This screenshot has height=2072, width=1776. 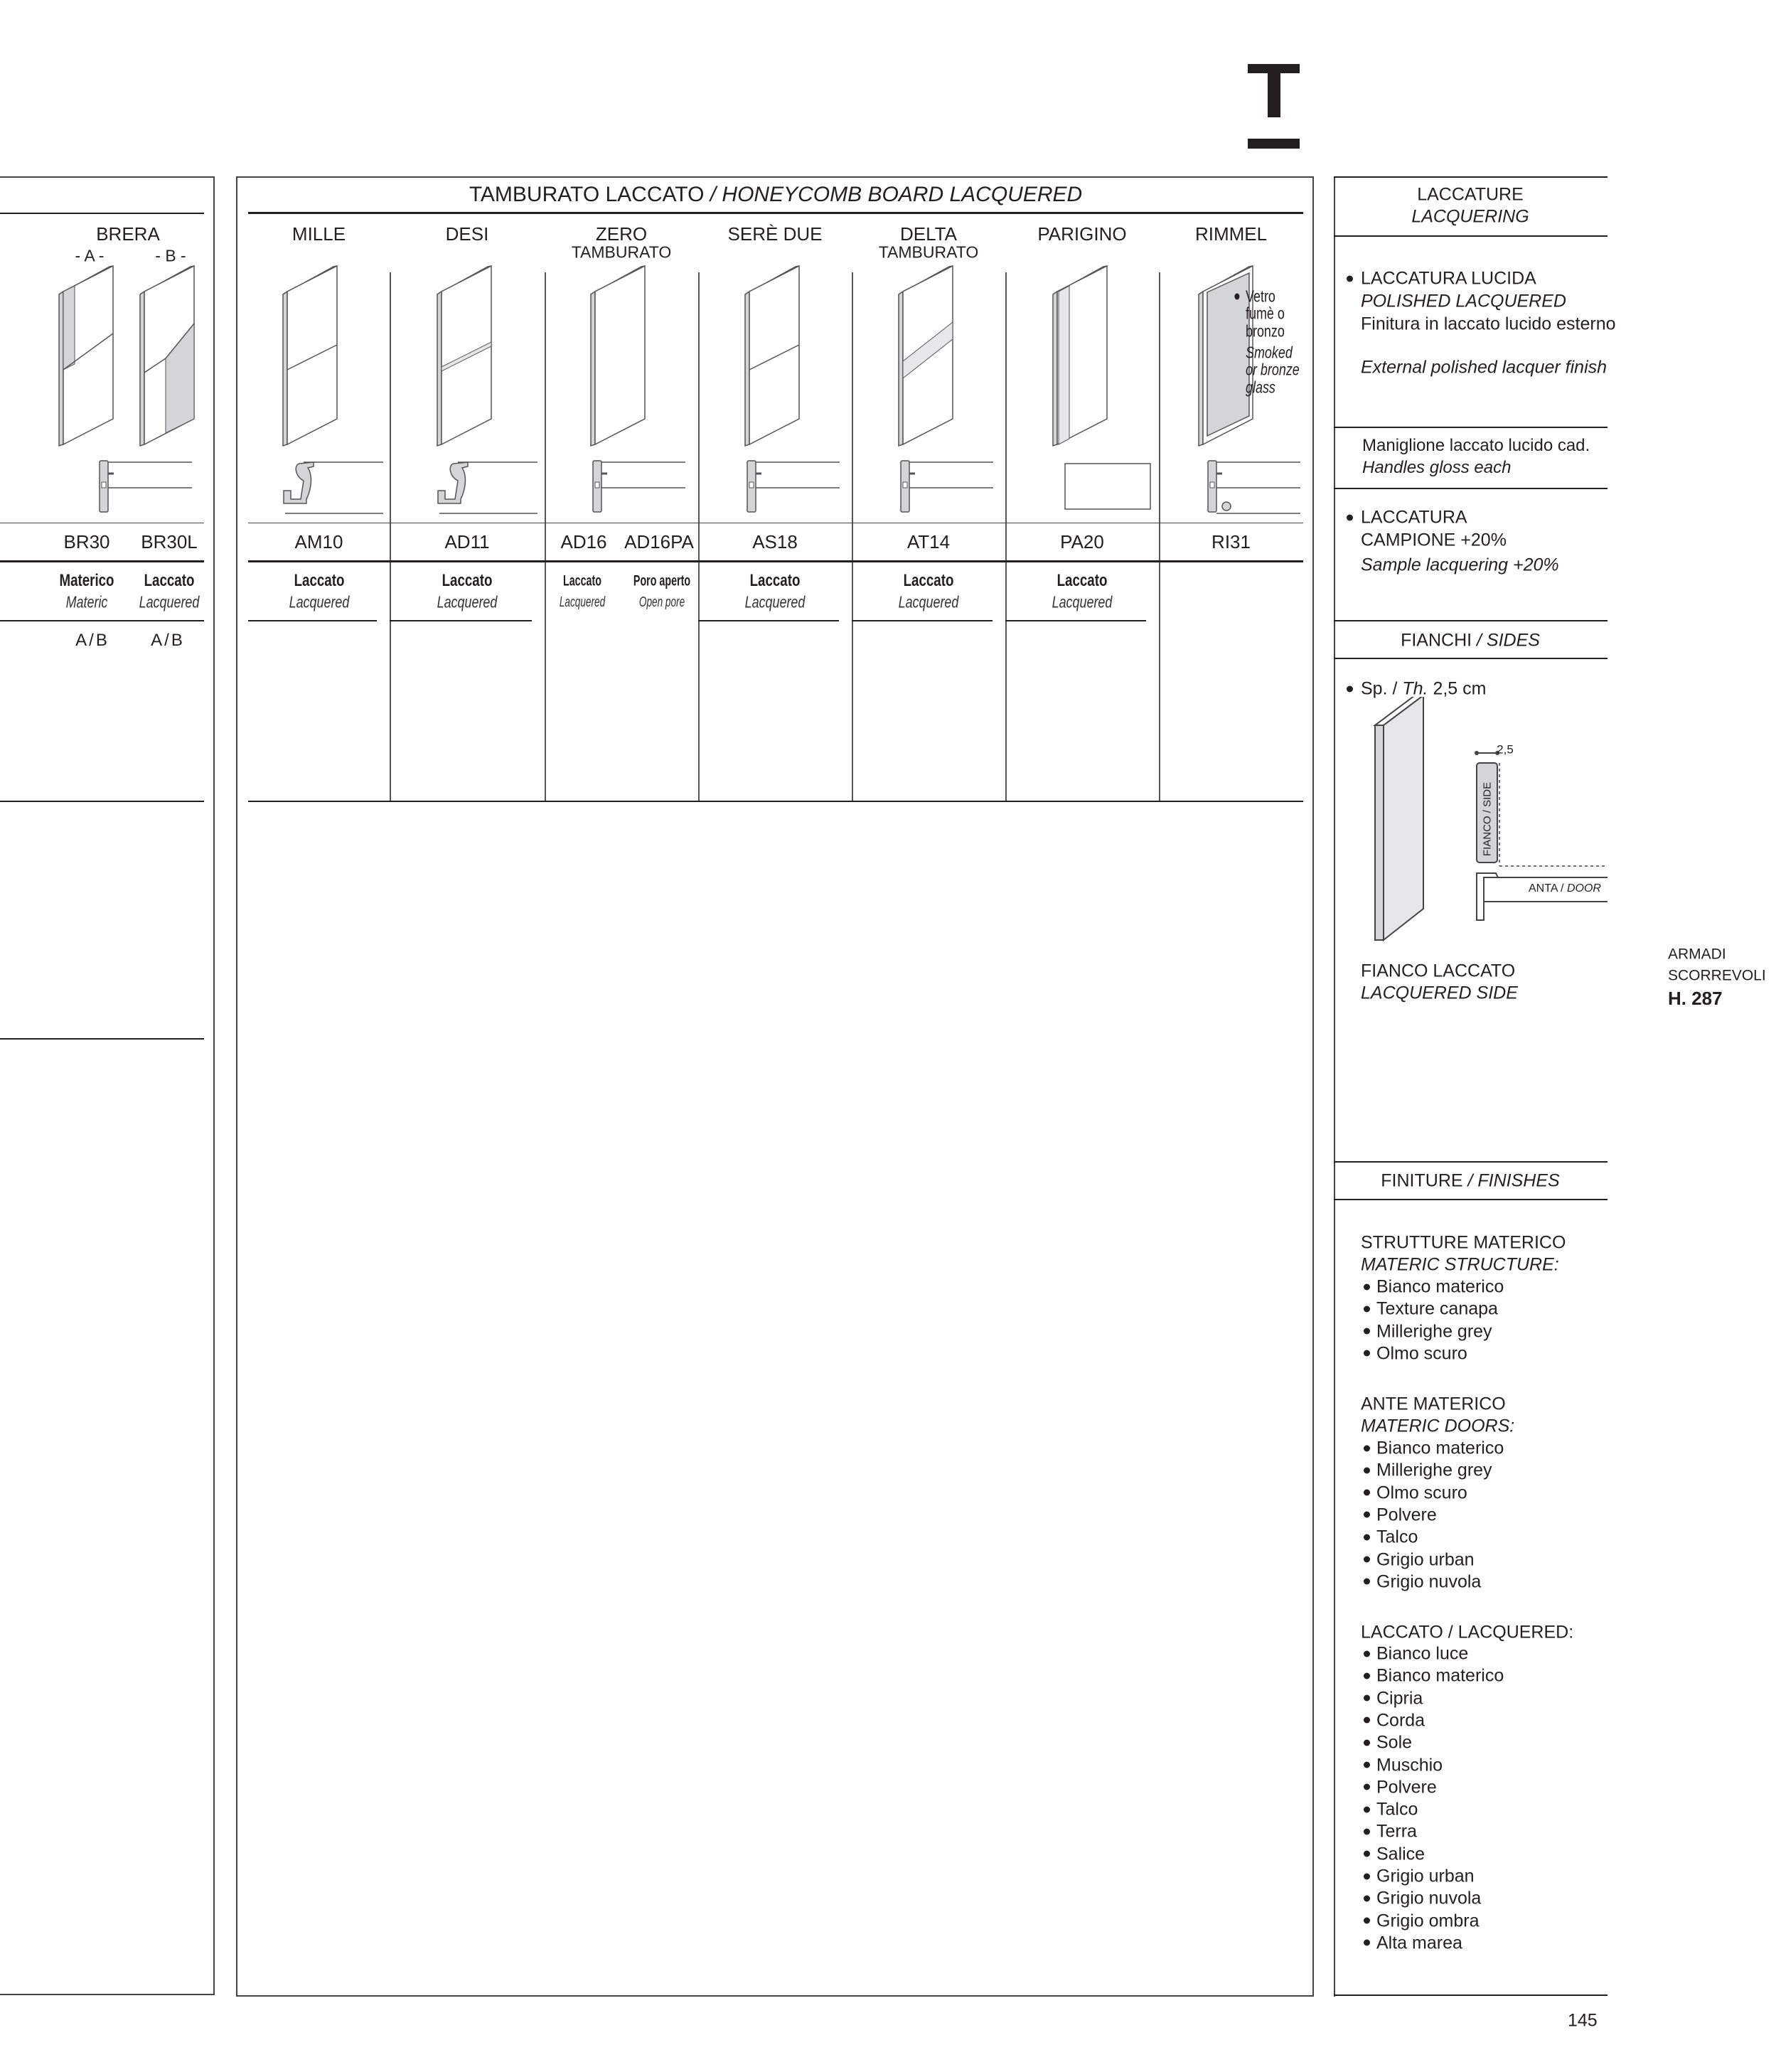 I want to click on finishes-title-it: FINITURE, so click(x=1422, y=1180).